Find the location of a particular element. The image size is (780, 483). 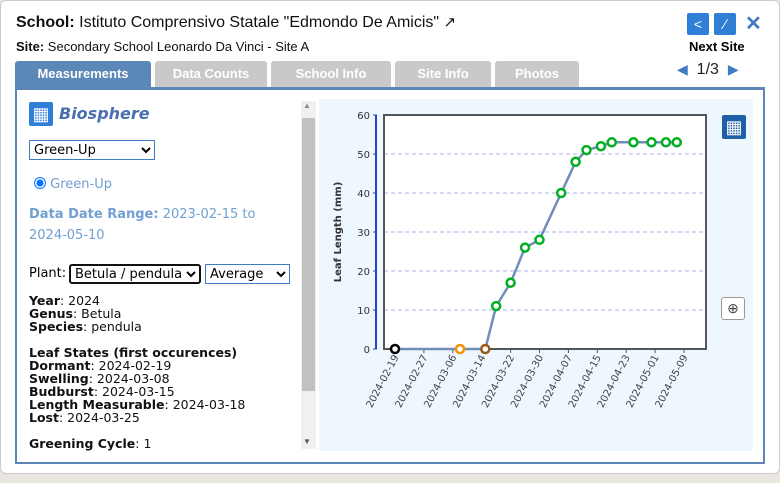

data-point-dormant is located at coordinates (395, 349).